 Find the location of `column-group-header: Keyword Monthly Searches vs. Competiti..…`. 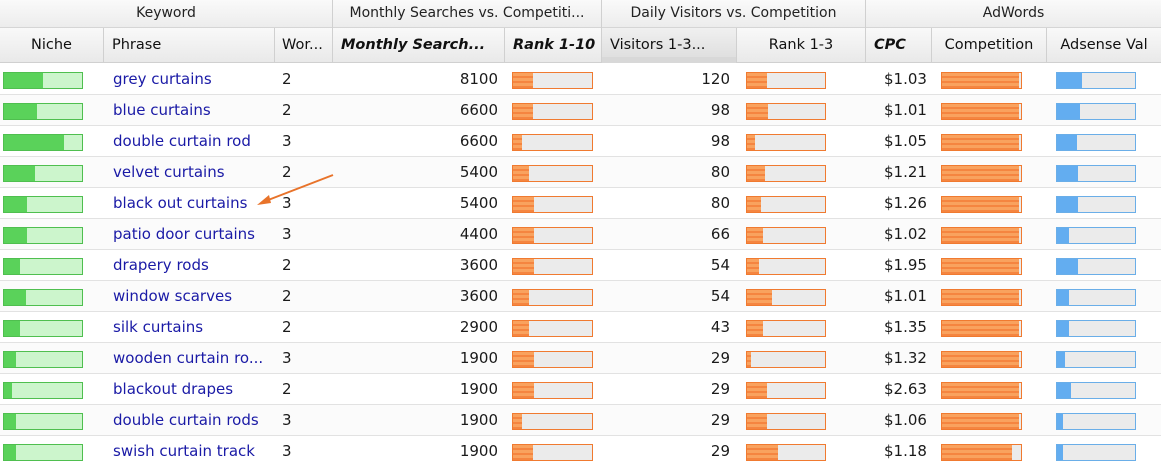

column-group-header: Keyword Monthly Searches vs. Competiti..… is located at coordinates (580, 14).